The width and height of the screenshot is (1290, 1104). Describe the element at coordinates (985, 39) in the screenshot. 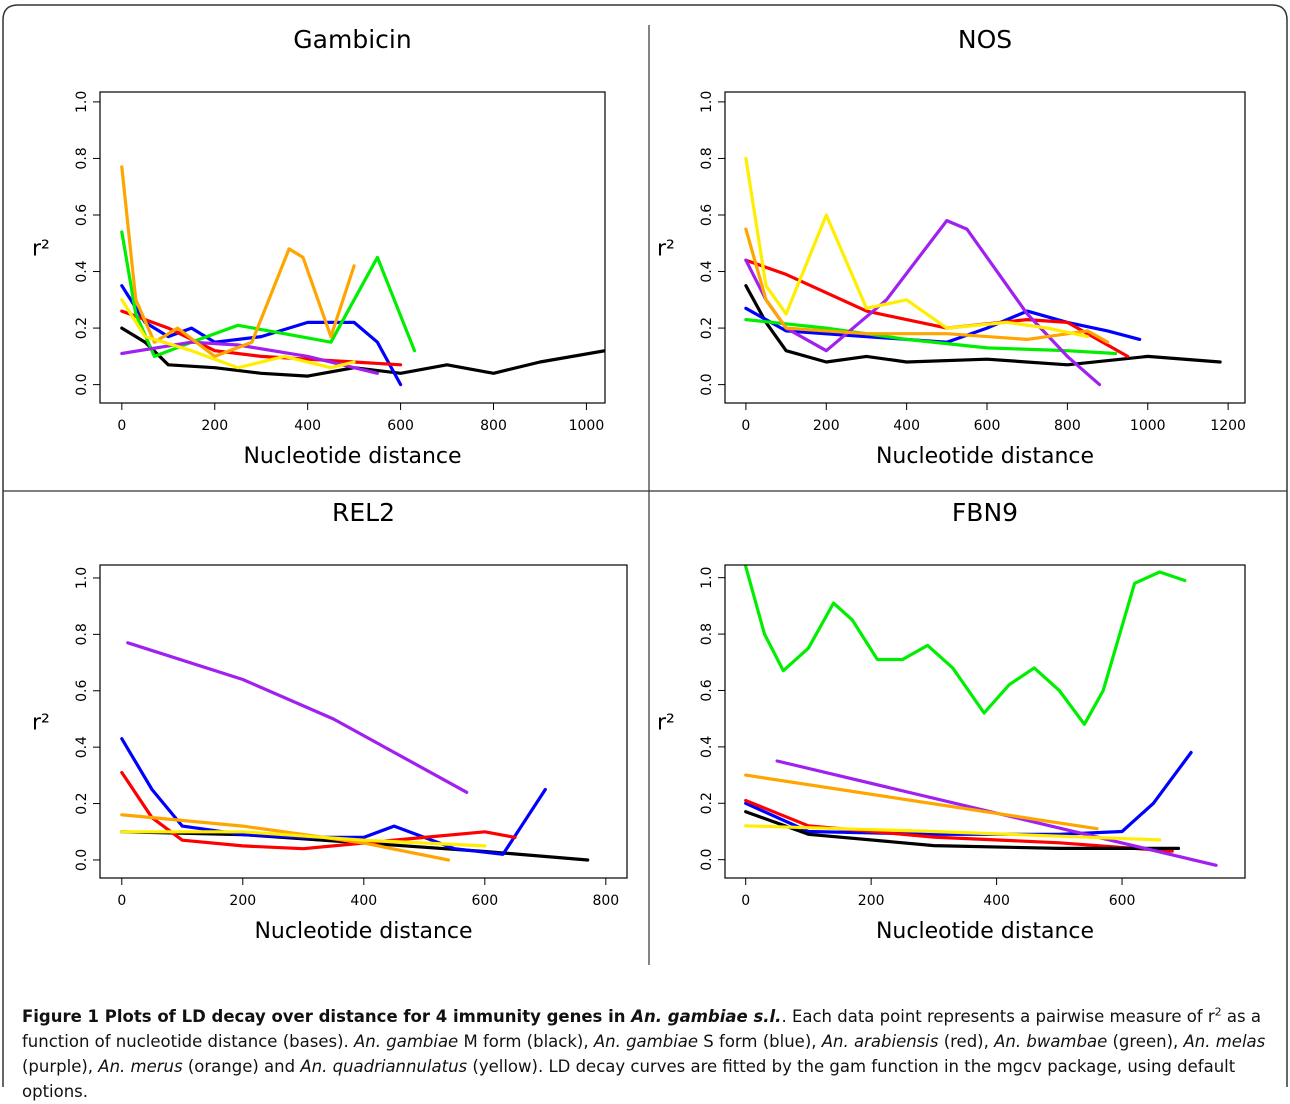

I see `chart-title: NOS` at that location.